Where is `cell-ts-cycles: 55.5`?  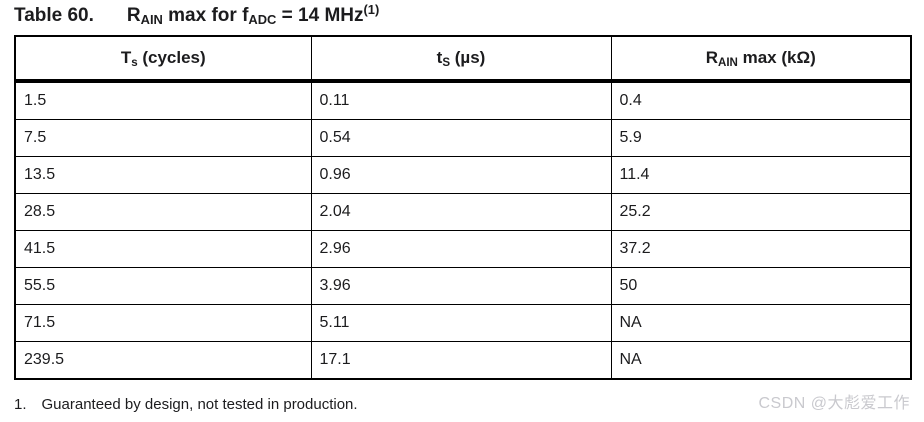 cell-ts-cycles: 55.5 is located at coordinates (163, 286).